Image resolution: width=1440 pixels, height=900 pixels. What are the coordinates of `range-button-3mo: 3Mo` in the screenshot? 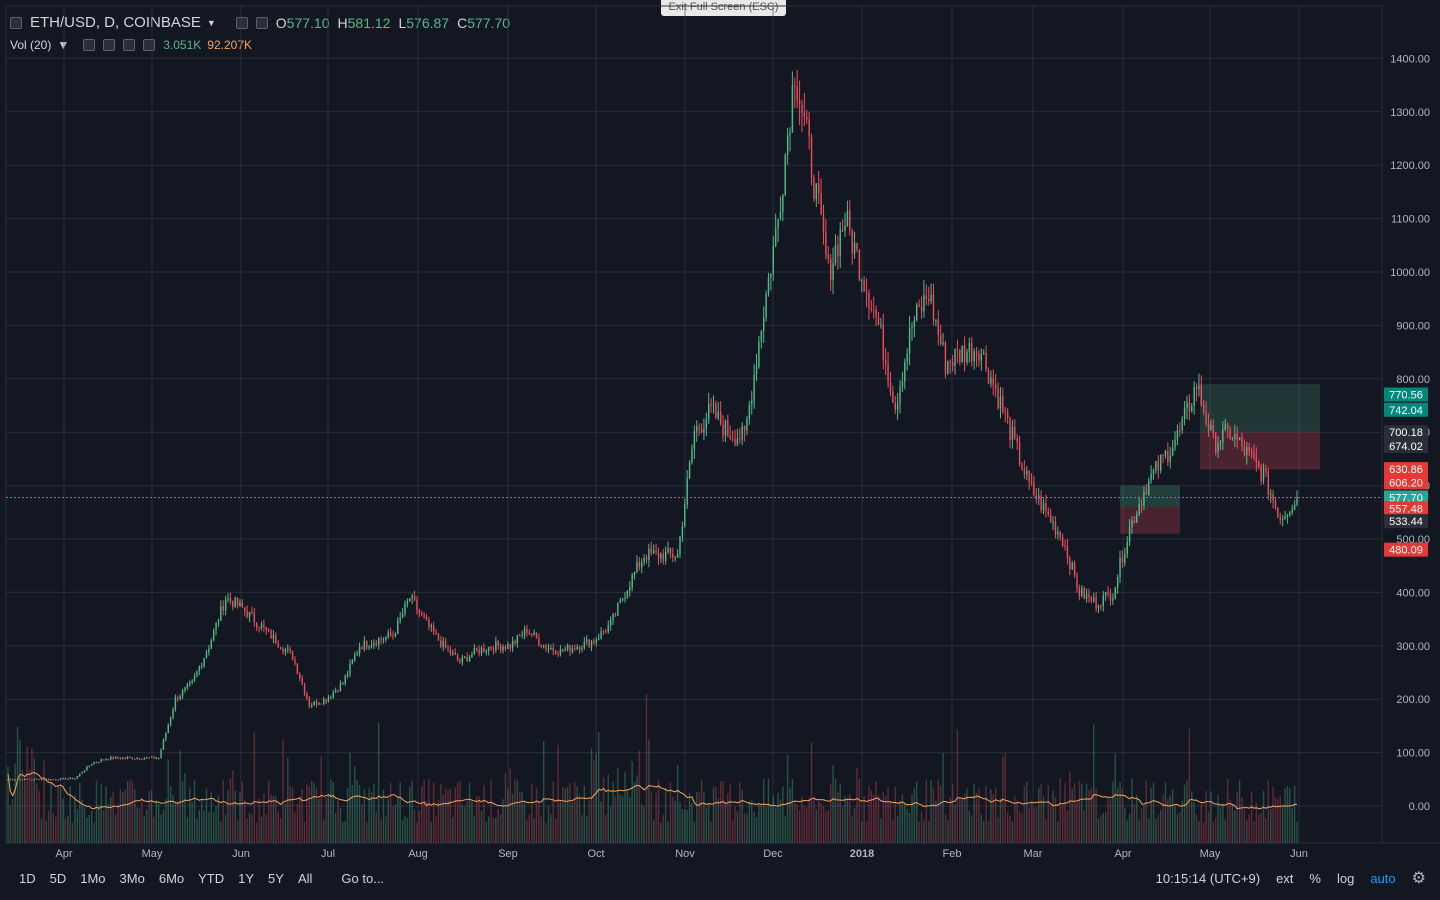 It's located at (132, 878).